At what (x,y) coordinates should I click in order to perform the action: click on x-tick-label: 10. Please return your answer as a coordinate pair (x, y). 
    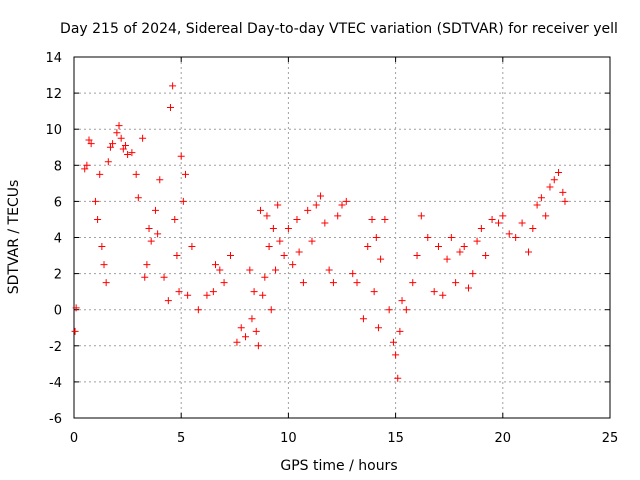
    Looking at the image, I should click on (288, 438).